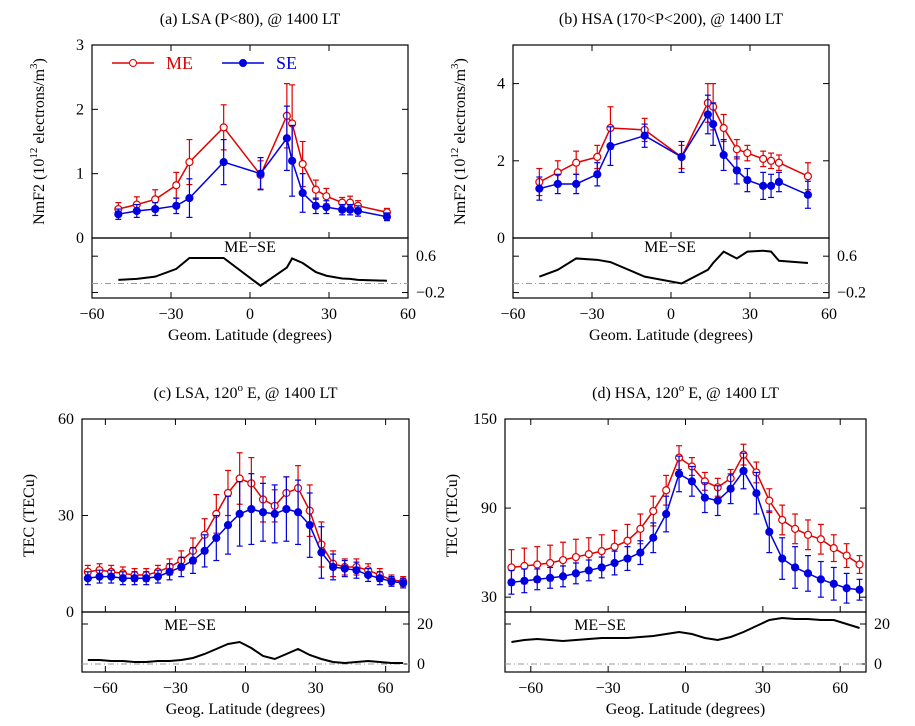  I want to click on superscript: 3, so click(34, 66).